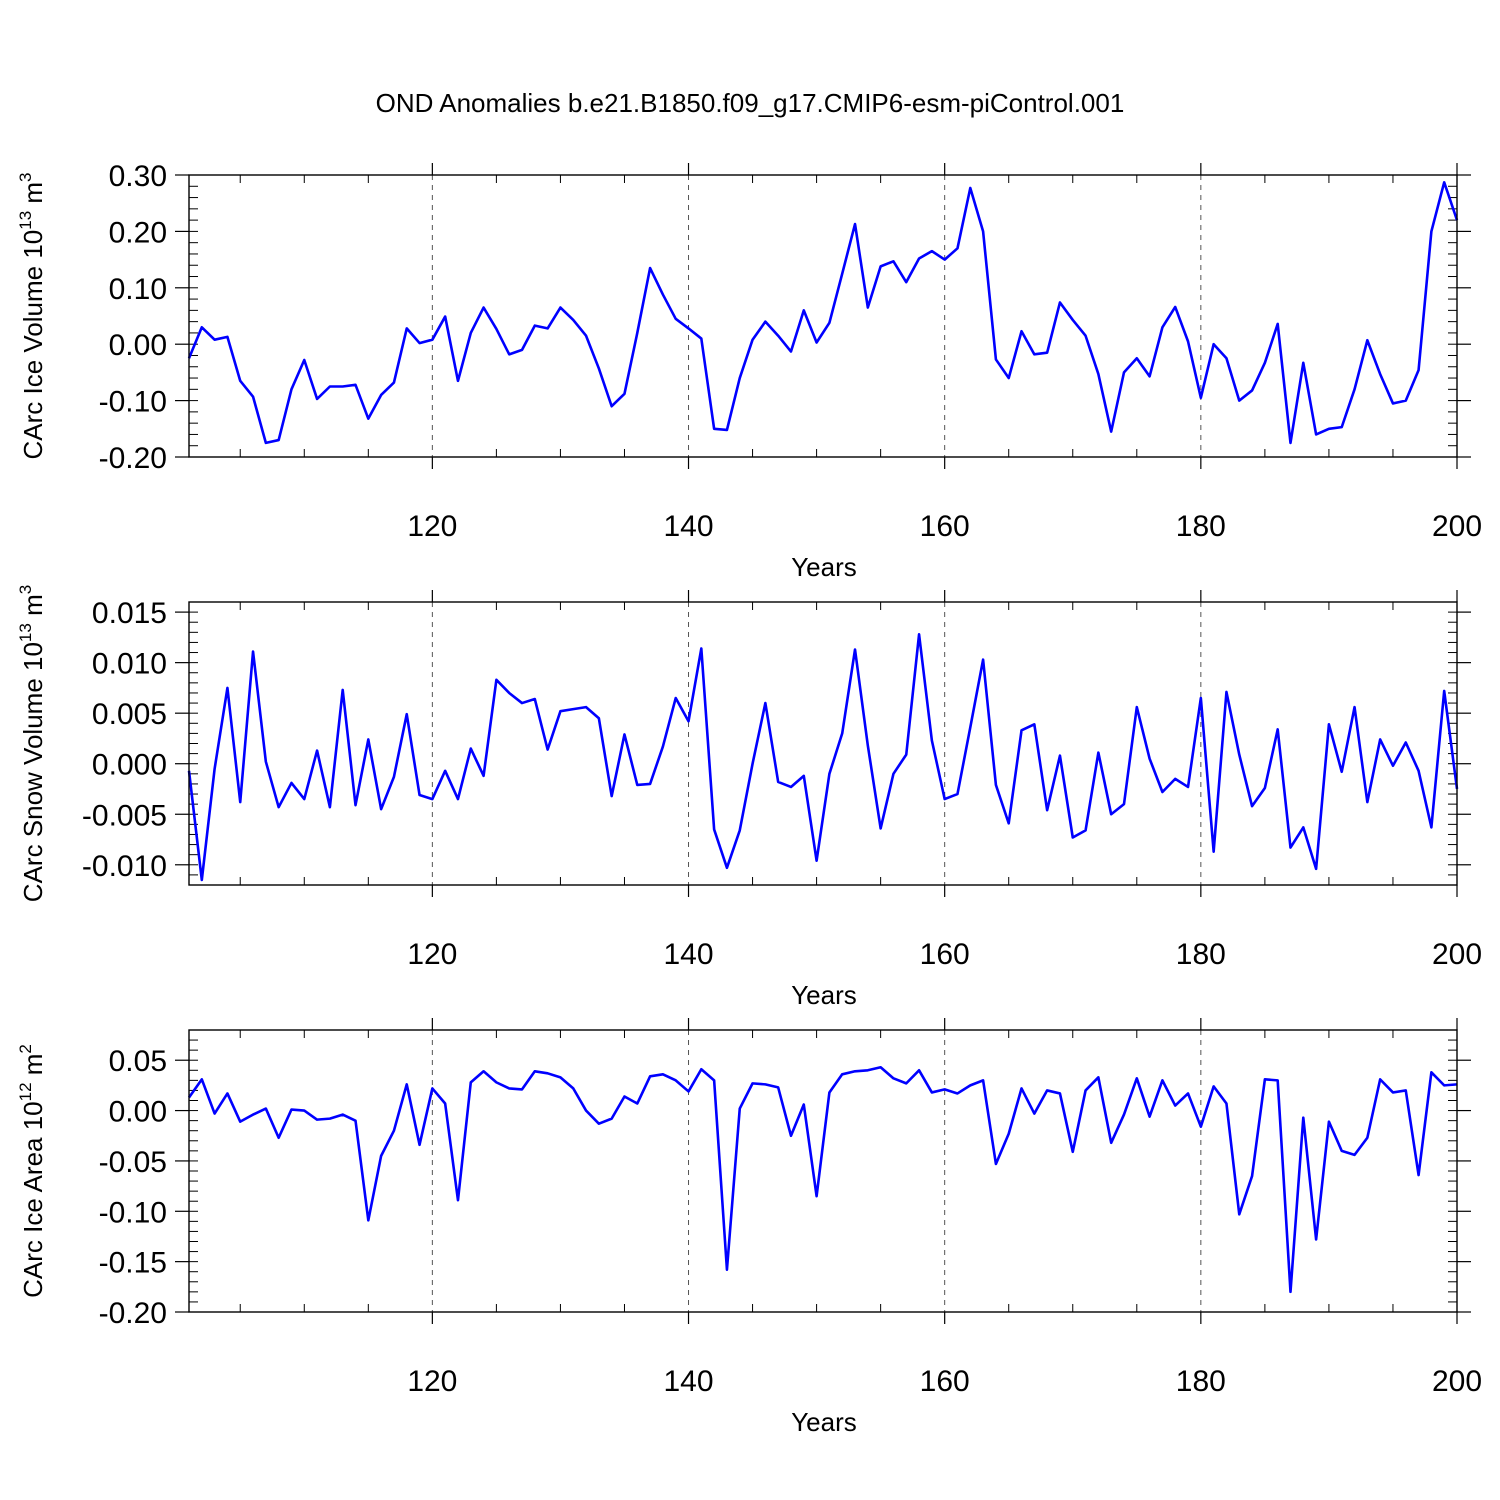 The width and height of the screenshot is (1500, 1500). I want to click on y-axis-label: CArc Ice Volume 1013 m3, so click(32, 315).